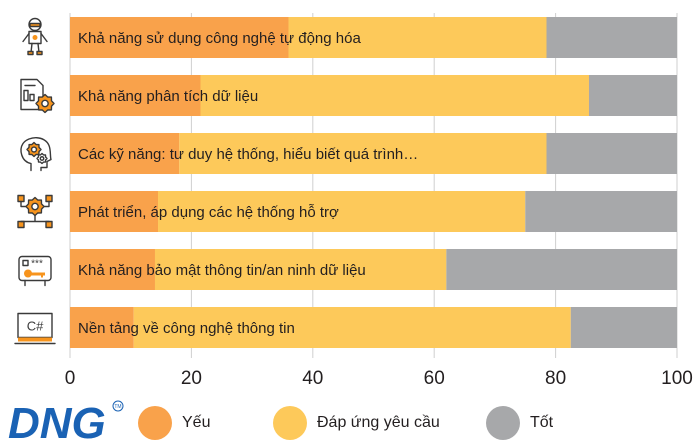 Image resolution: width=700 pixels, height=447 pixels. I want to click on x-tick-label: 80, so click(555, 378).